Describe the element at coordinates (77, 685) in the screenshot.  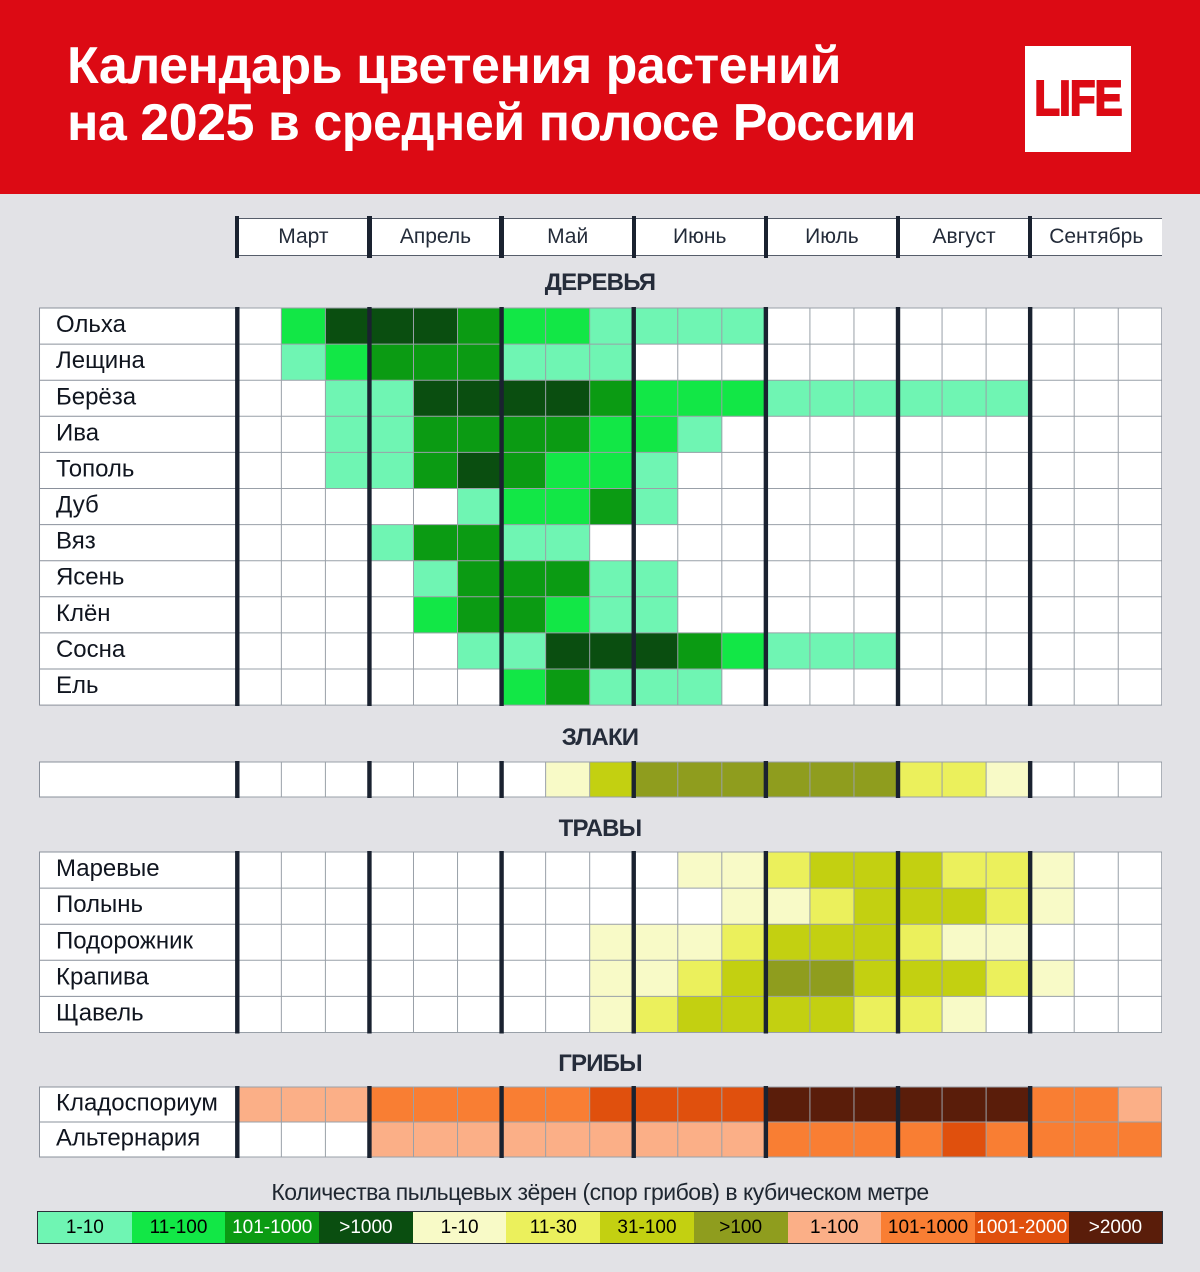
I see `svg-text: Ель` at that location.